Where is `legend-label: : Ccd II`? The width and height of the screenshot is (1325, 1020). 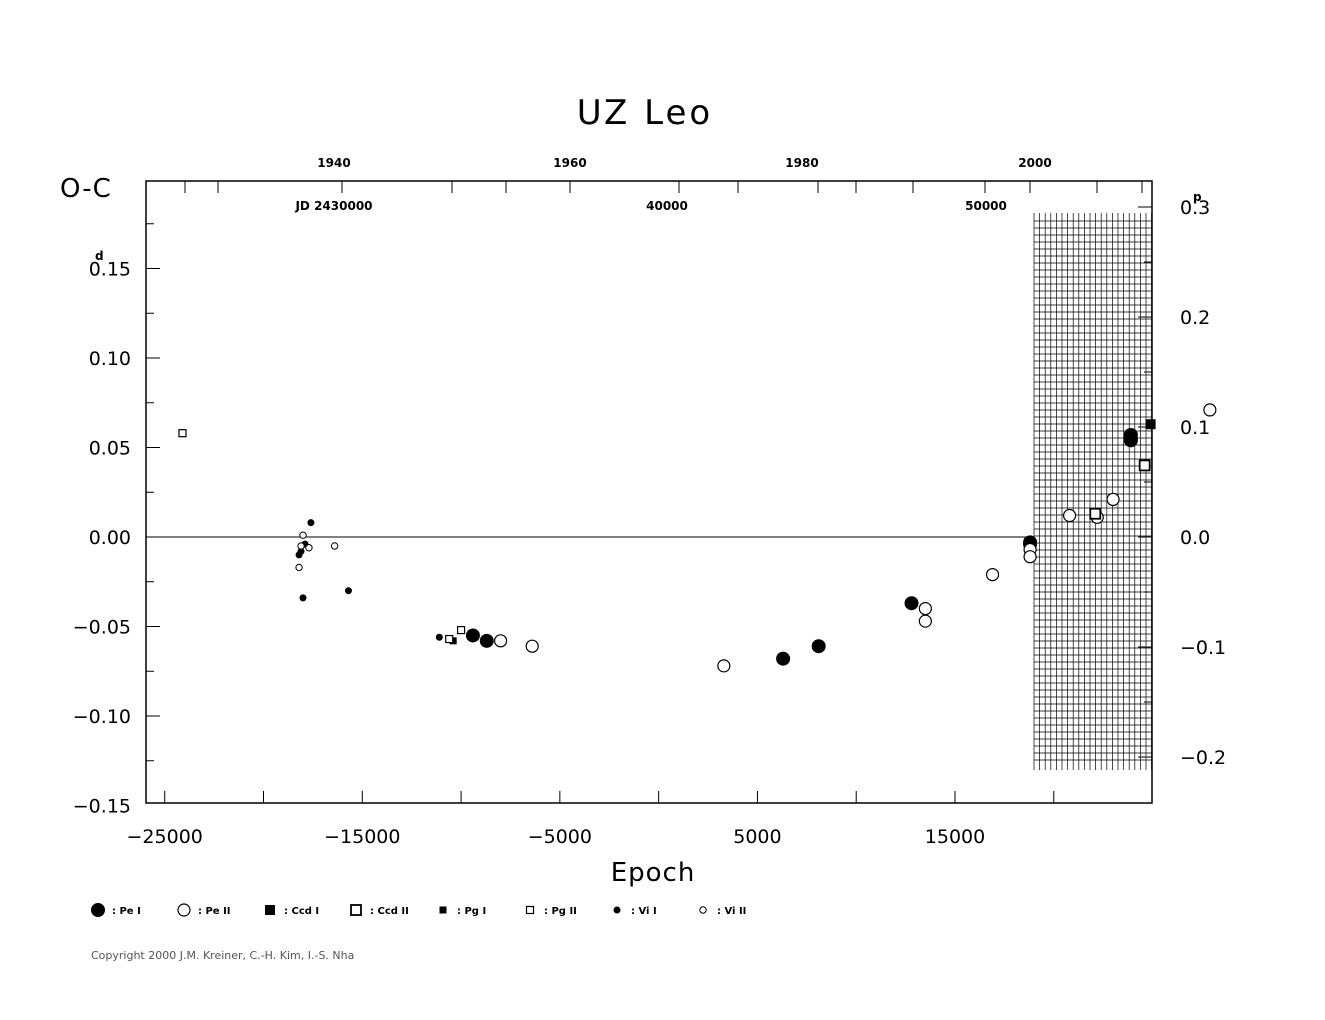 legend-label: : Ccd II is located at coordinates (389, 911).